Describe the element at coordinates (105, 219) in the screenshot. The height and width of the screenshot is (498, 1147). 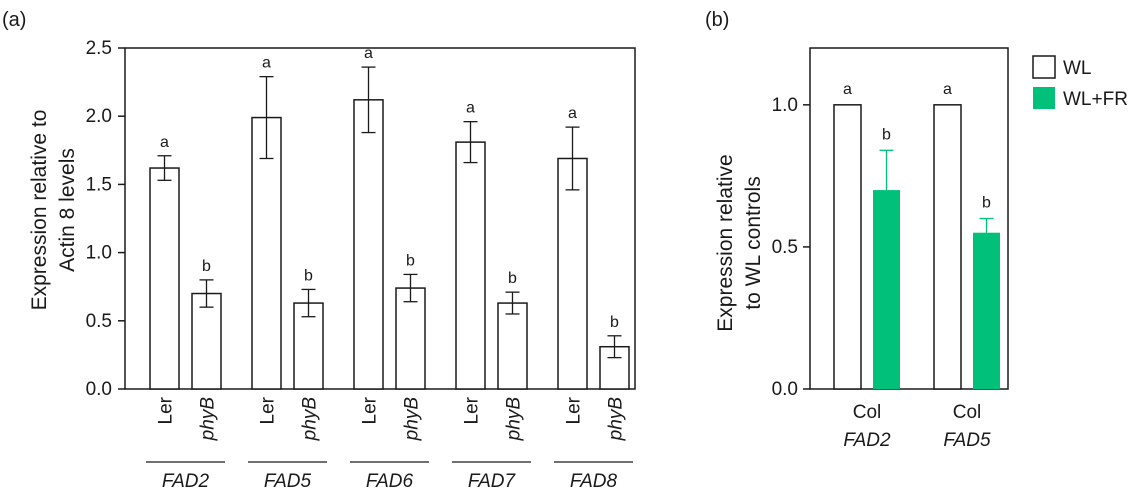
I see `panel-a-yticks: 0.0 0.5 1.0 1.5 2.0 2.5` at that location.